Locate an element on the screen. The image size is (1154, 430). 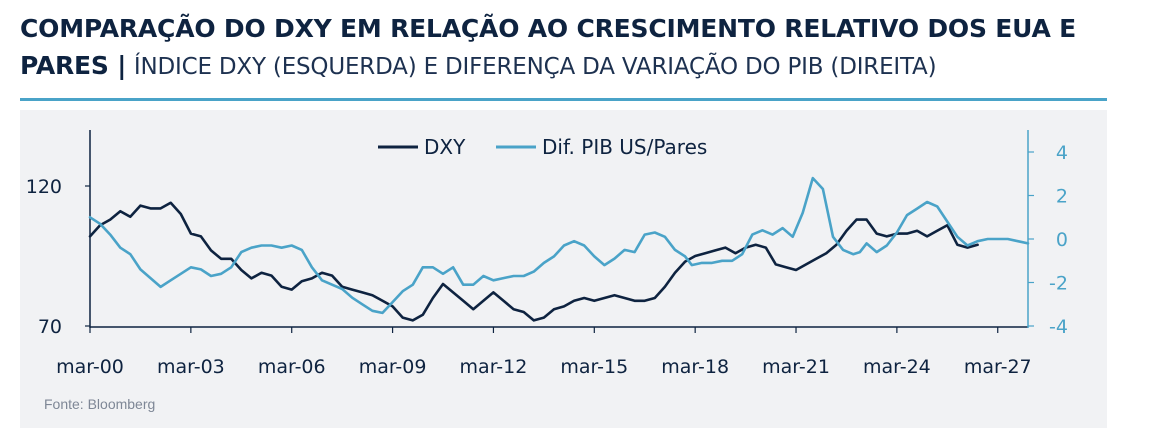
x-tick-label: mar-09 is located at coordinates (393, 367).